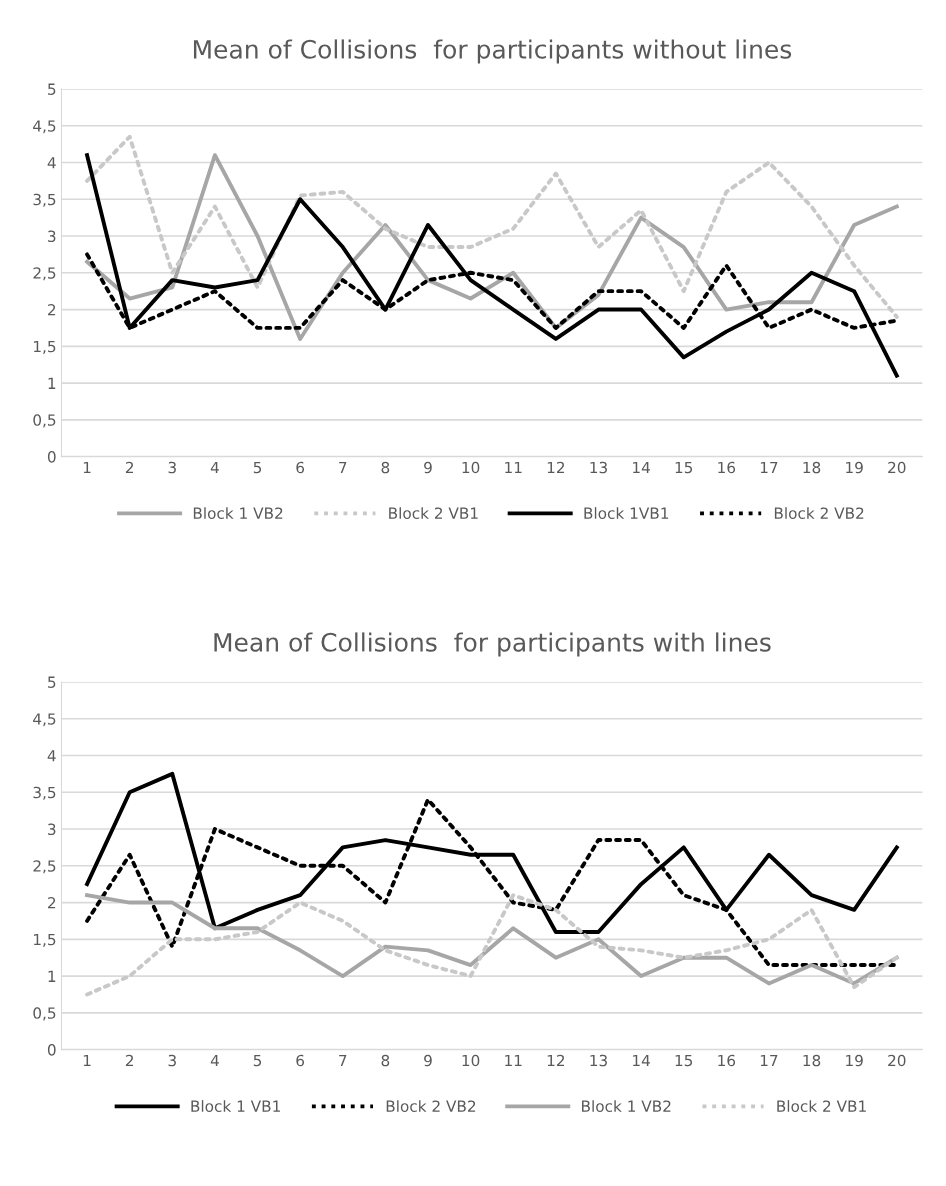  Describe the element at coordinates (626, 513) in the screenshot. I see `legend-label: Block 1VB1` at that location.